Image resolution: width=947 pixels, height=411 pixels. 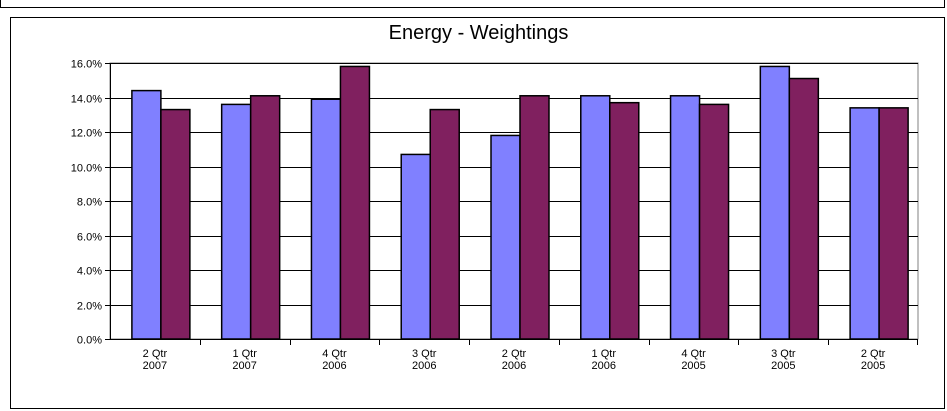 I want to click on y-tick-label: 16.0%, so click(x=86, y=65).